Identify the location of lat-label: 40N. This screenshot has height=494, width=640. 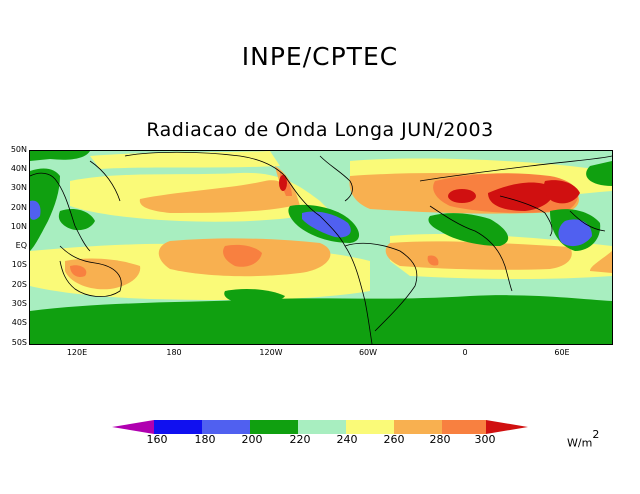
(18, 168).